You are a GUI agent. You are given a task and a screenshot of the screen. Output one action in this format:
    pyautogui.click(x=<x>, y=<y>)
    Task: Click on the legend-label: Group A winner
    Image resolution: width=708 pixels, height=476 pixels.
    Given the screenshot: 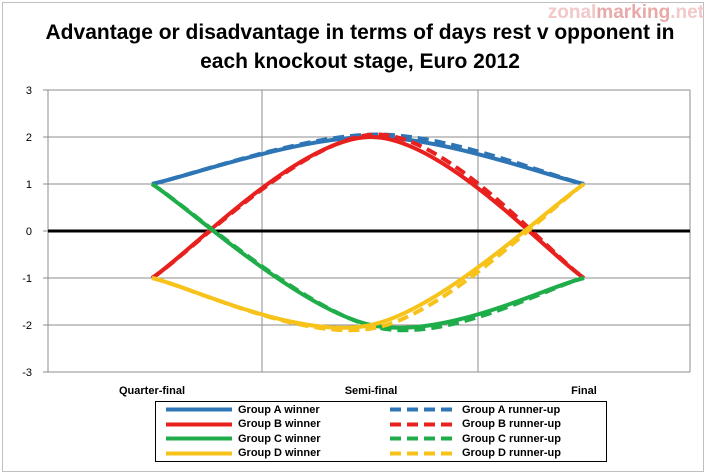 What is the action you would take?
    pyautogui.click(x=279, y=409)
    